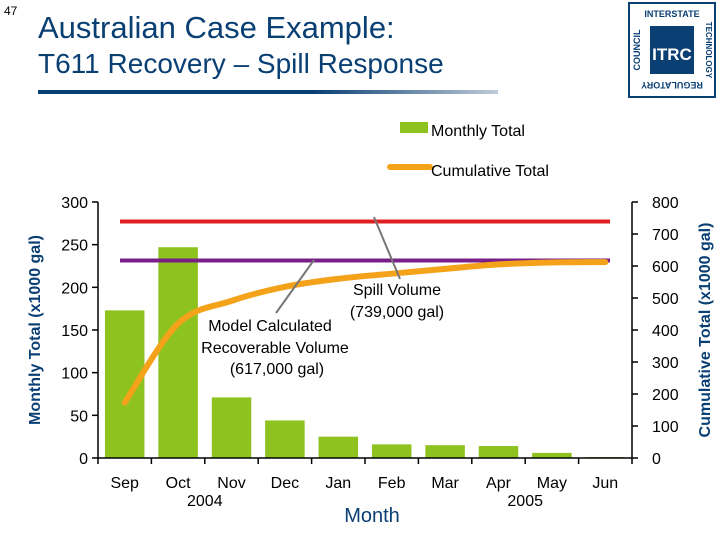  What do you see at coordinates (665, 299) in the screenshot?
I see `y-right-tick-label: 500` at bounding box center [665, 299].